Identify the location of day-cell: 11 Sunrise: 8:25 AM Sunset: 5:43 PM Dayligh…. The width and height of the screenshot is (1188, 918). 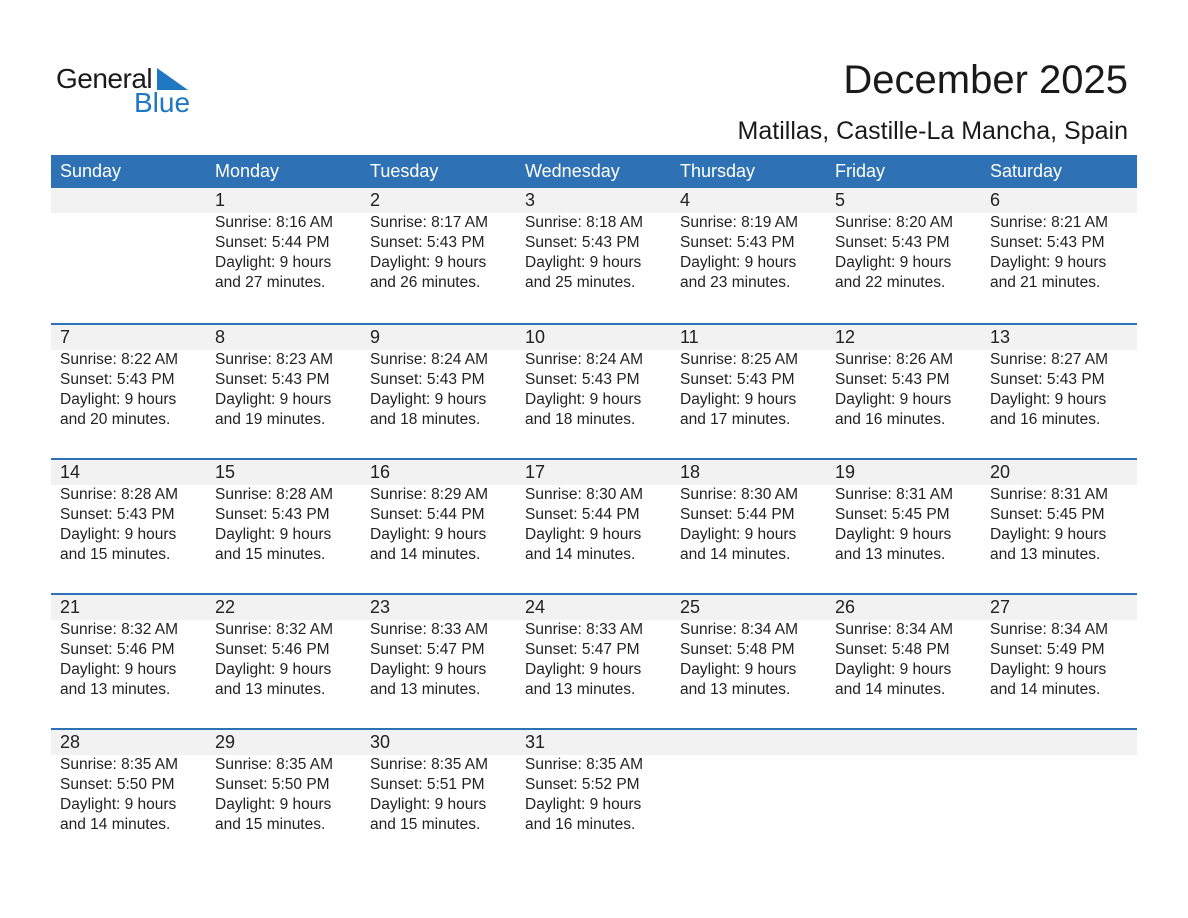
(748, 377).